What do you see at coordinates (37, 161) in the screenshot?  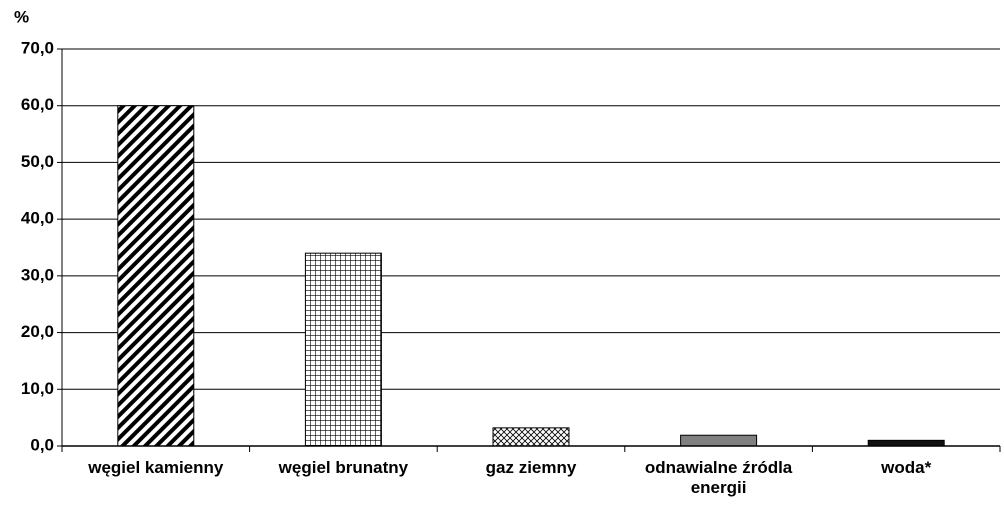 I see `y-tick-label: 50,0` at bounding box center [37, 161].